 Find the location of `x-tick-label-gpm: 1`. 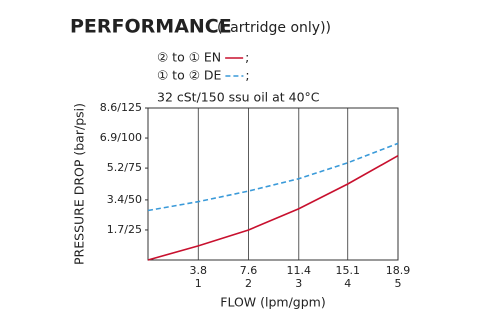

x-tick-label-gpm: 1 is located at coordinates (198, 283).